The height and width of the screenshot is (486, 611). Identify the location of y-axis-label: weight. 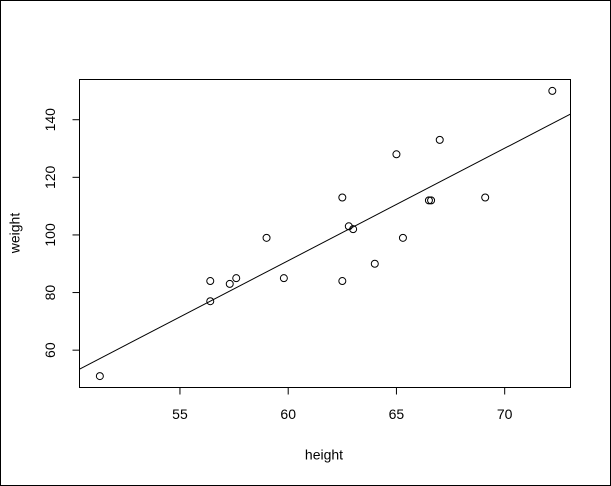
(15, 234).